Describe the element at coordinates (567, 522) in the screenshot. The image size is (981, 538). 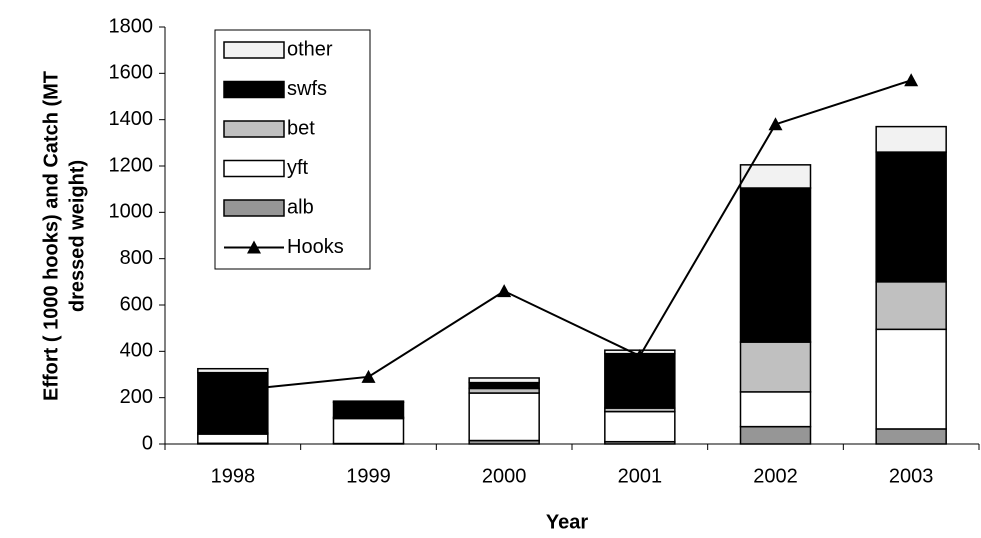
I see `x-axis-label: Year` at that location.